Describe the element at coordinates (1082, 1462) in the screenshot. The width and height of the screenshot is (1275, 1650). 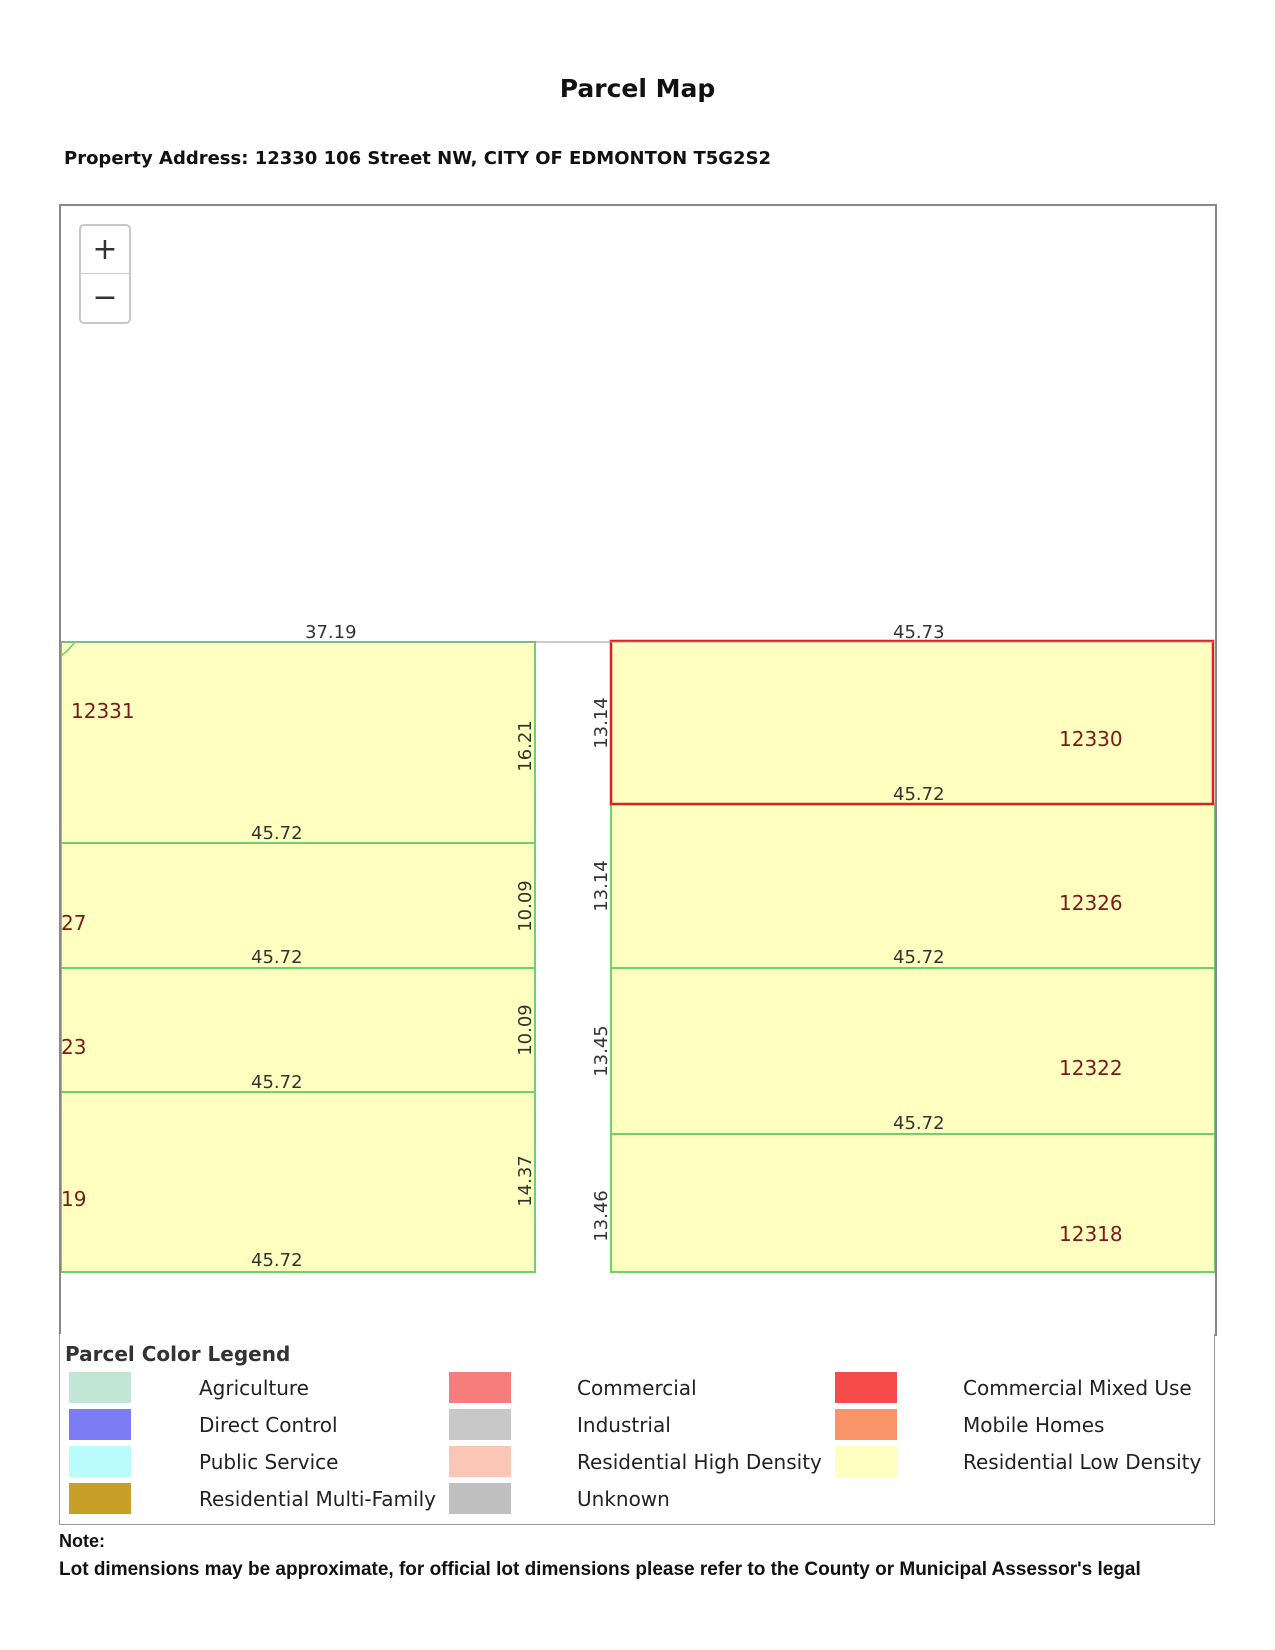
I see `legend-label: Residential Low Density` at that location.